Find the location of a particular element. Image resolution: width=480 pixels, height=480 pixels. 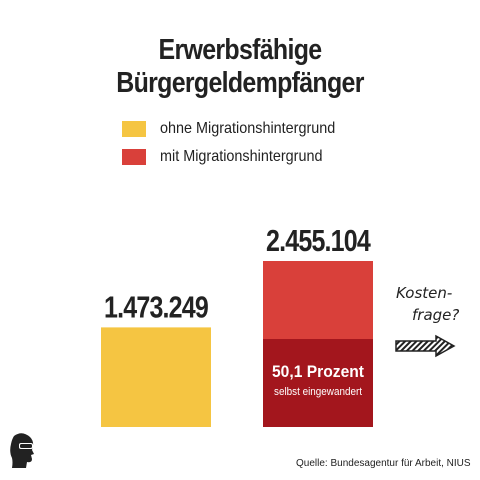

bar-ohne is located at coordinates (156, 377).